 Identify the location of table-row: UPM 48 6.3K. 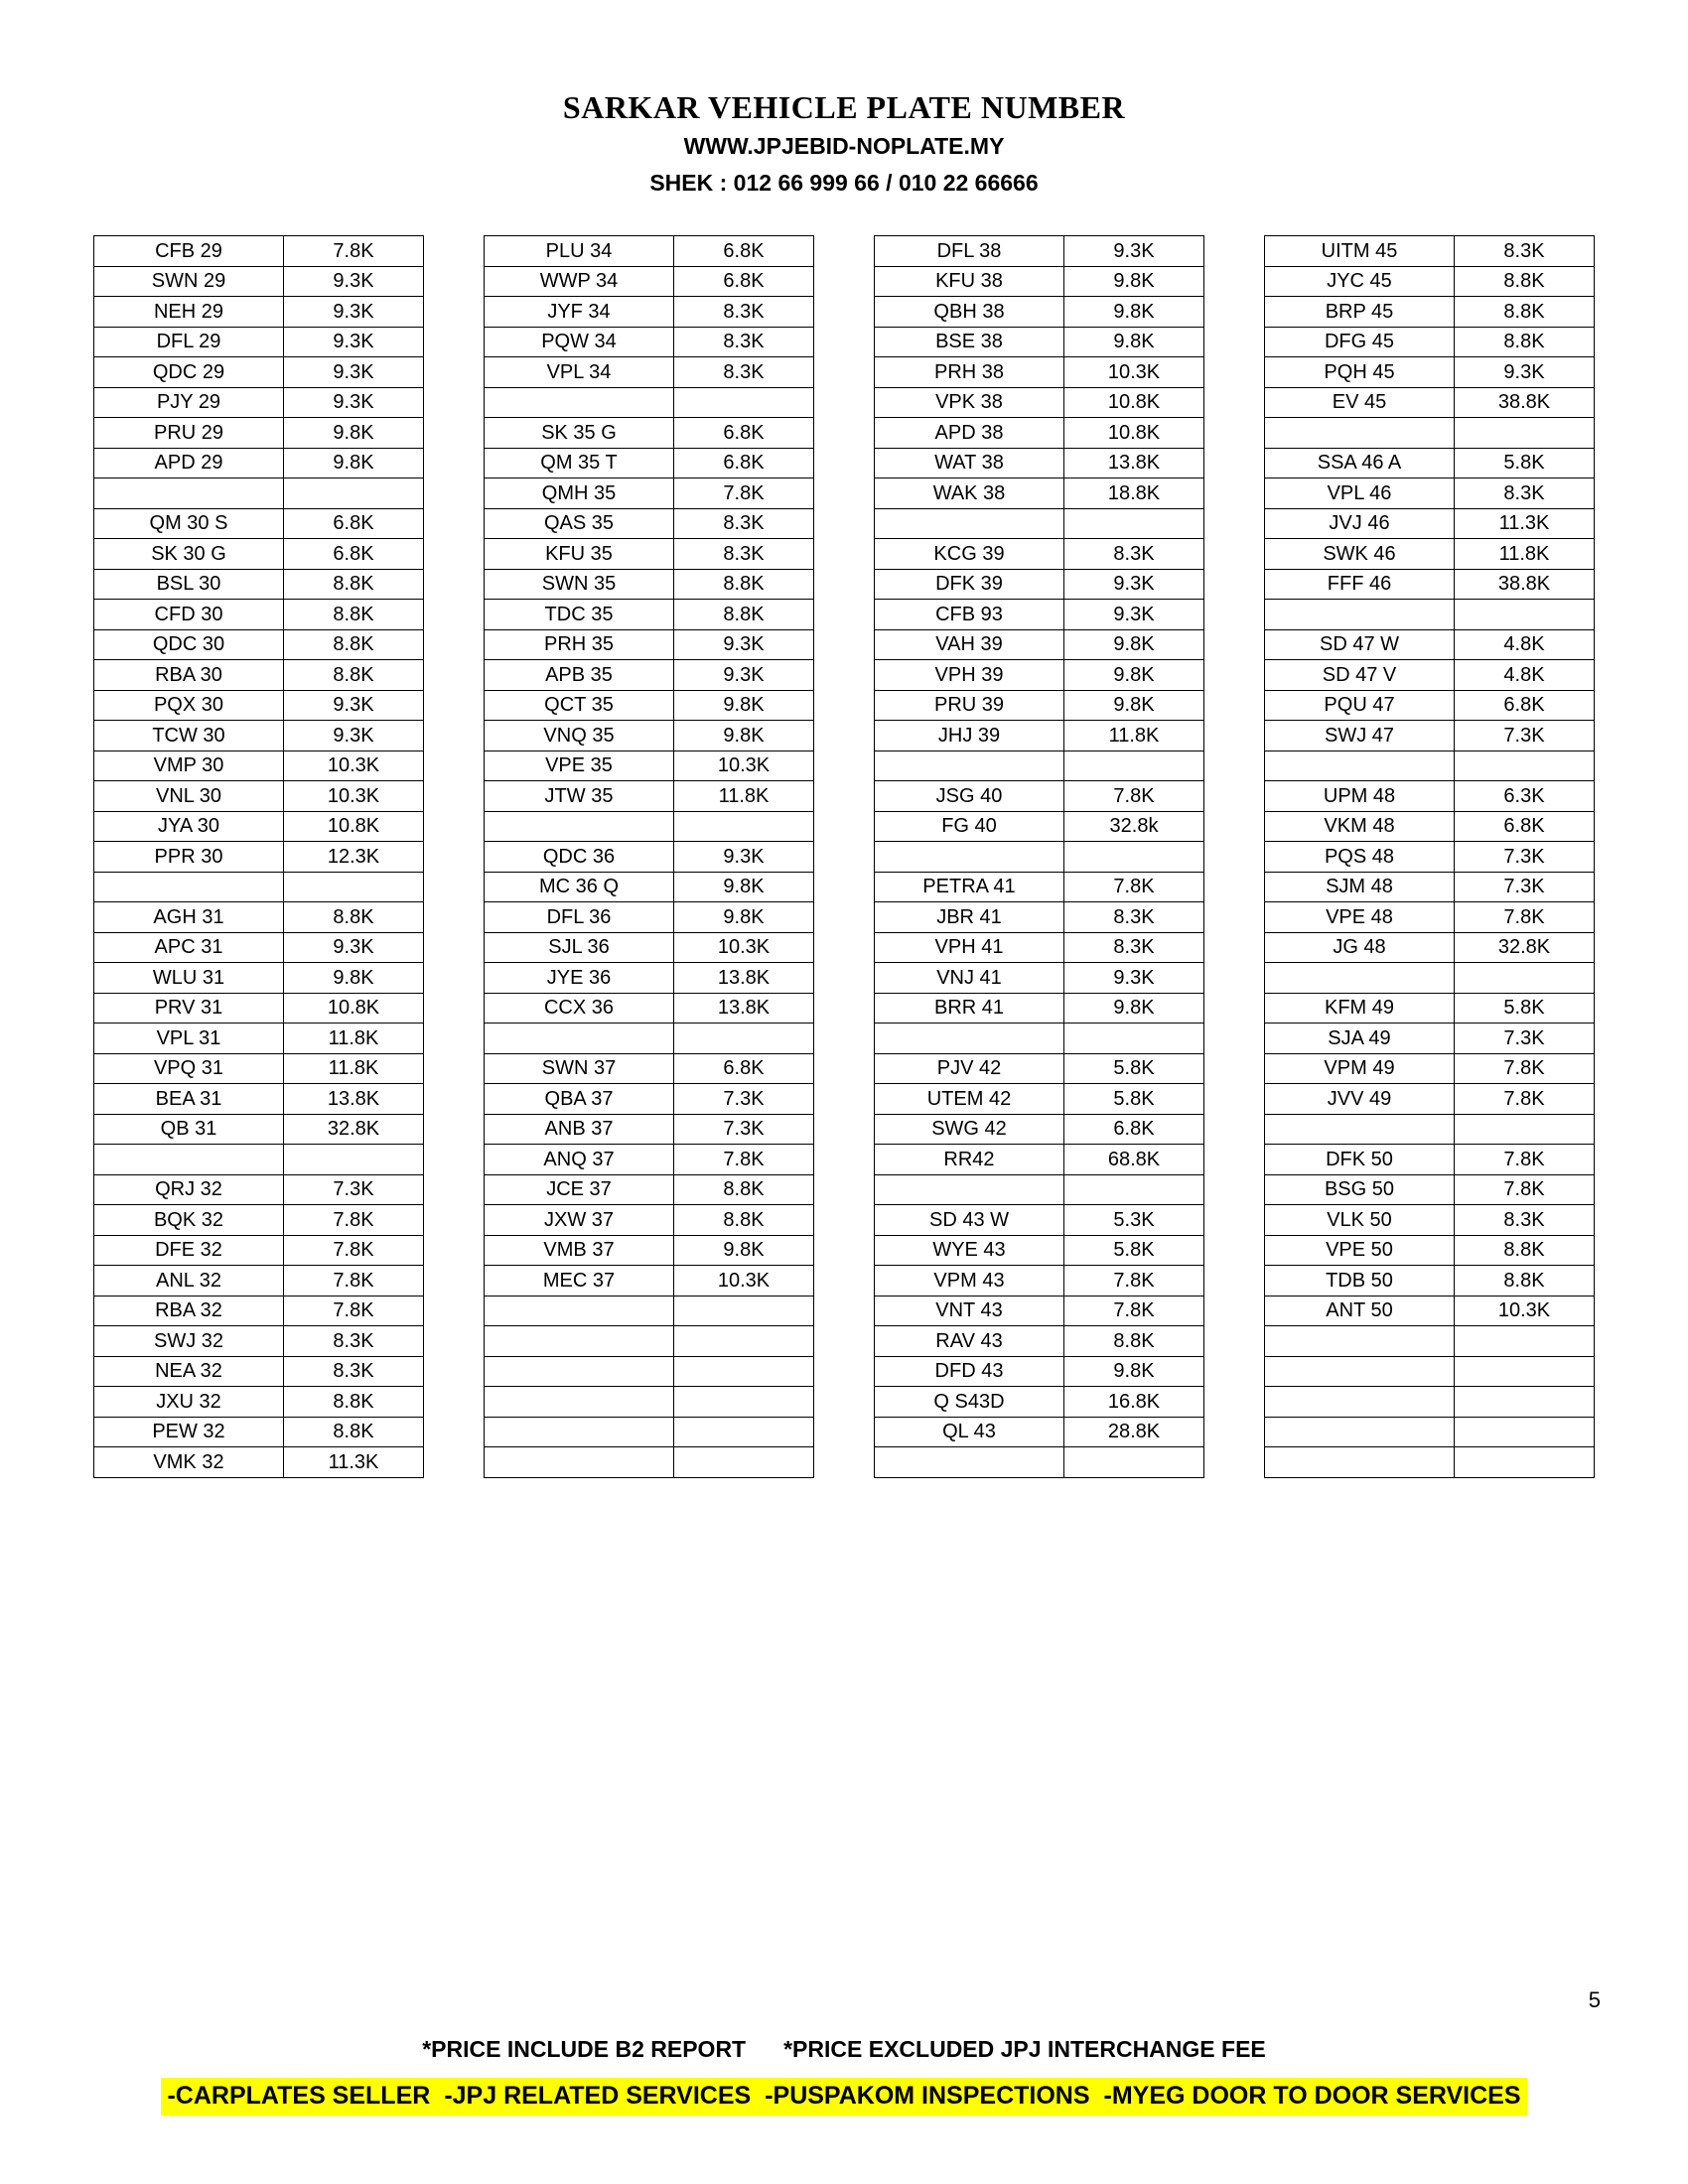
(1429, 796).